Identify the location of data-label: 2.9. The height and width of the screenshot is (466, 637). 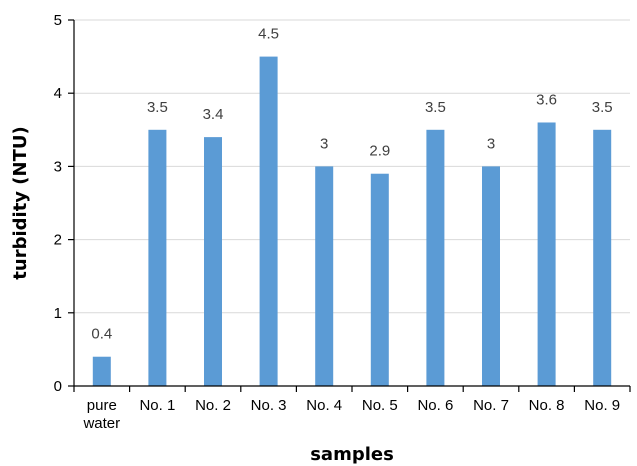
(379, 151).